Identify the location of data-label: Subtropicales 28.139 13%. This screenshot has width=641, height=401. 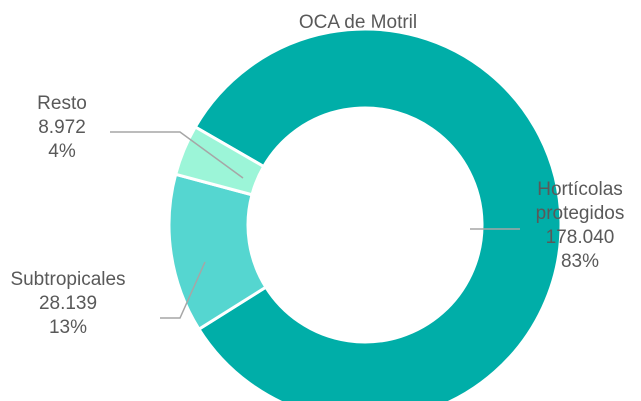
(67, 304).